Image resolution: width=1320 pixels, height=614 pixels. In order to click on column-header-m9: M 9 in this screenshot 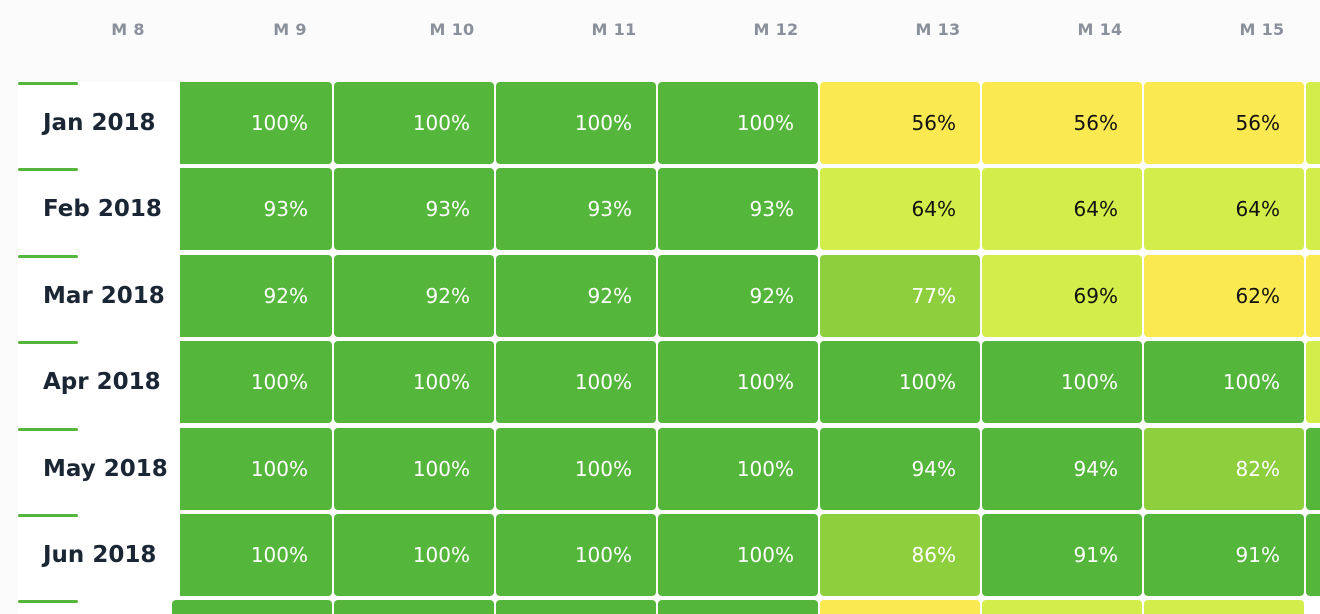, I will do `click(290, 29)`.